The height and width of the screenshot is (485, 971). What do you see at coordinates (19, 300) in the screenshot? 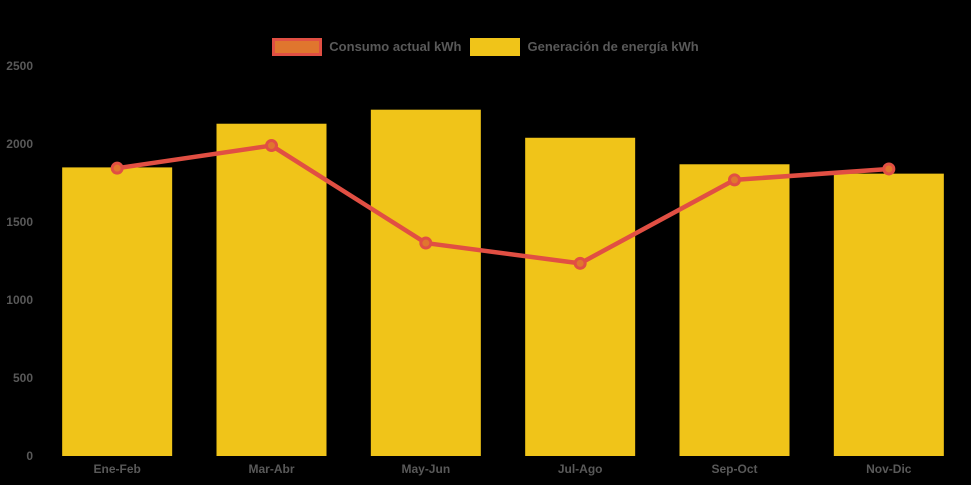
I see `y-tick-label-1000: 1000` at bounding box center [19, 300].